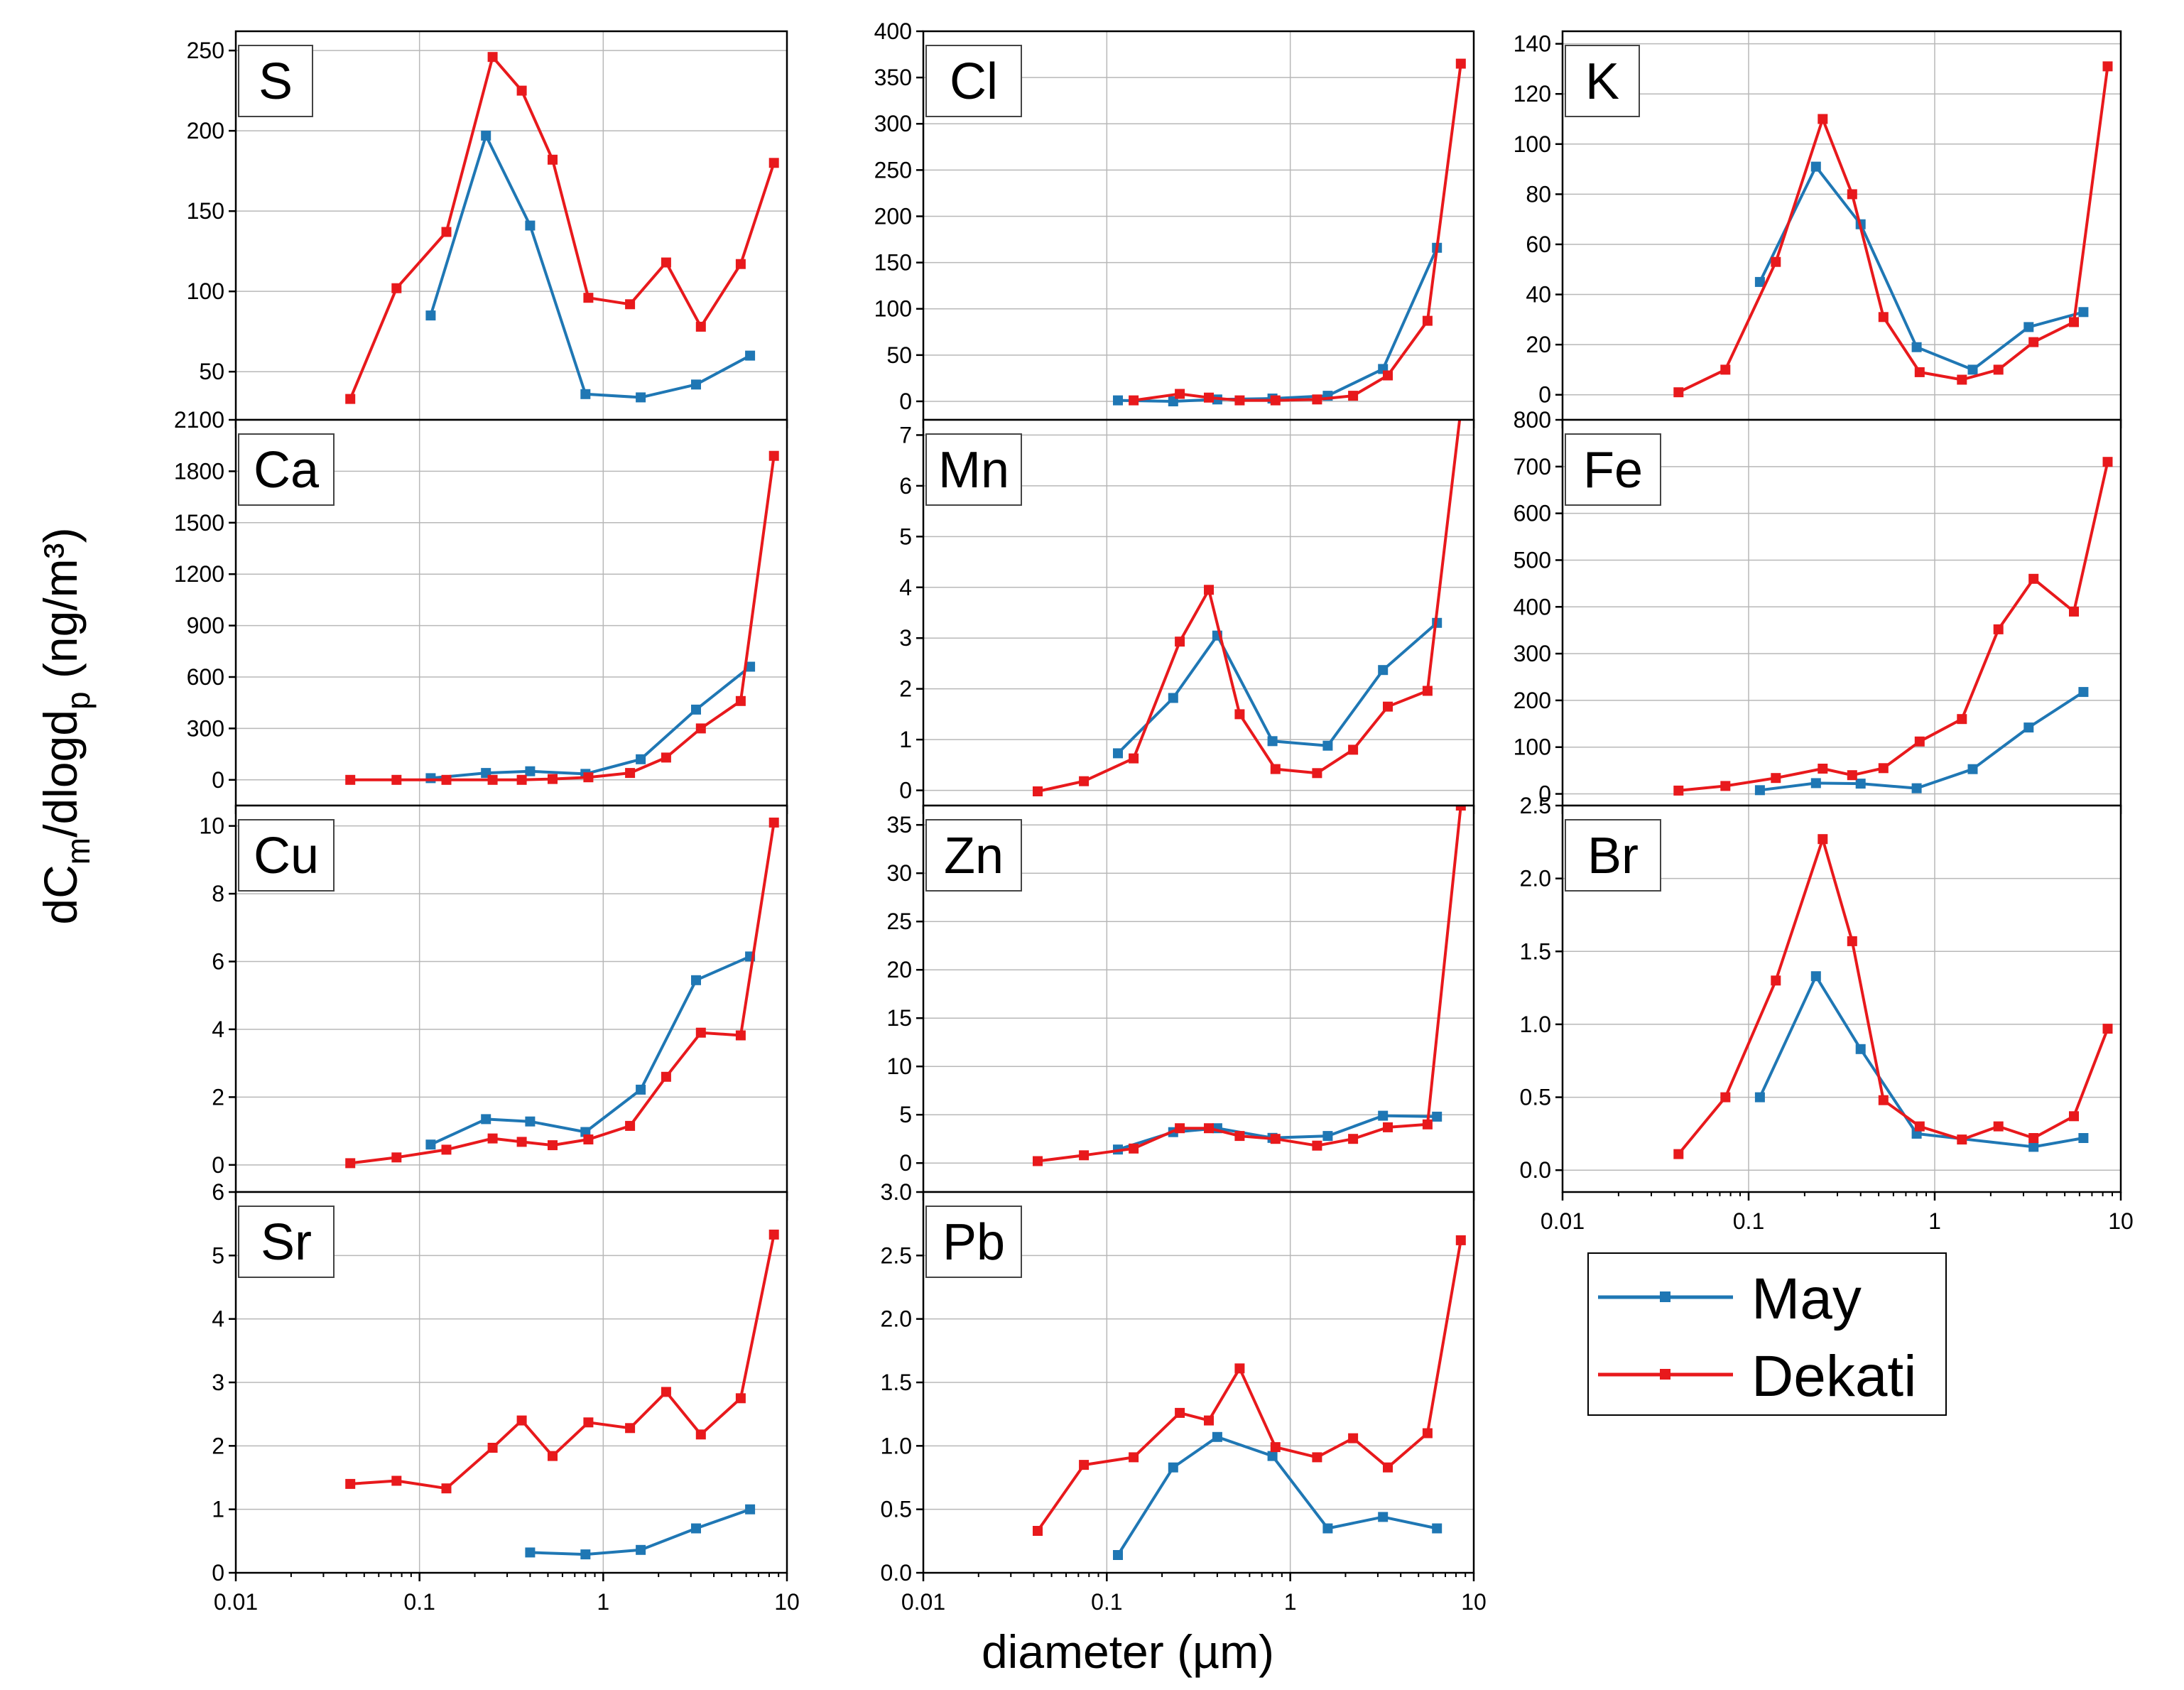 The image size is (2184, 1690). Describe the element at coordinates (199, 471) in the screenshot. I see `y-tick-label-ca: 1800` at that location.